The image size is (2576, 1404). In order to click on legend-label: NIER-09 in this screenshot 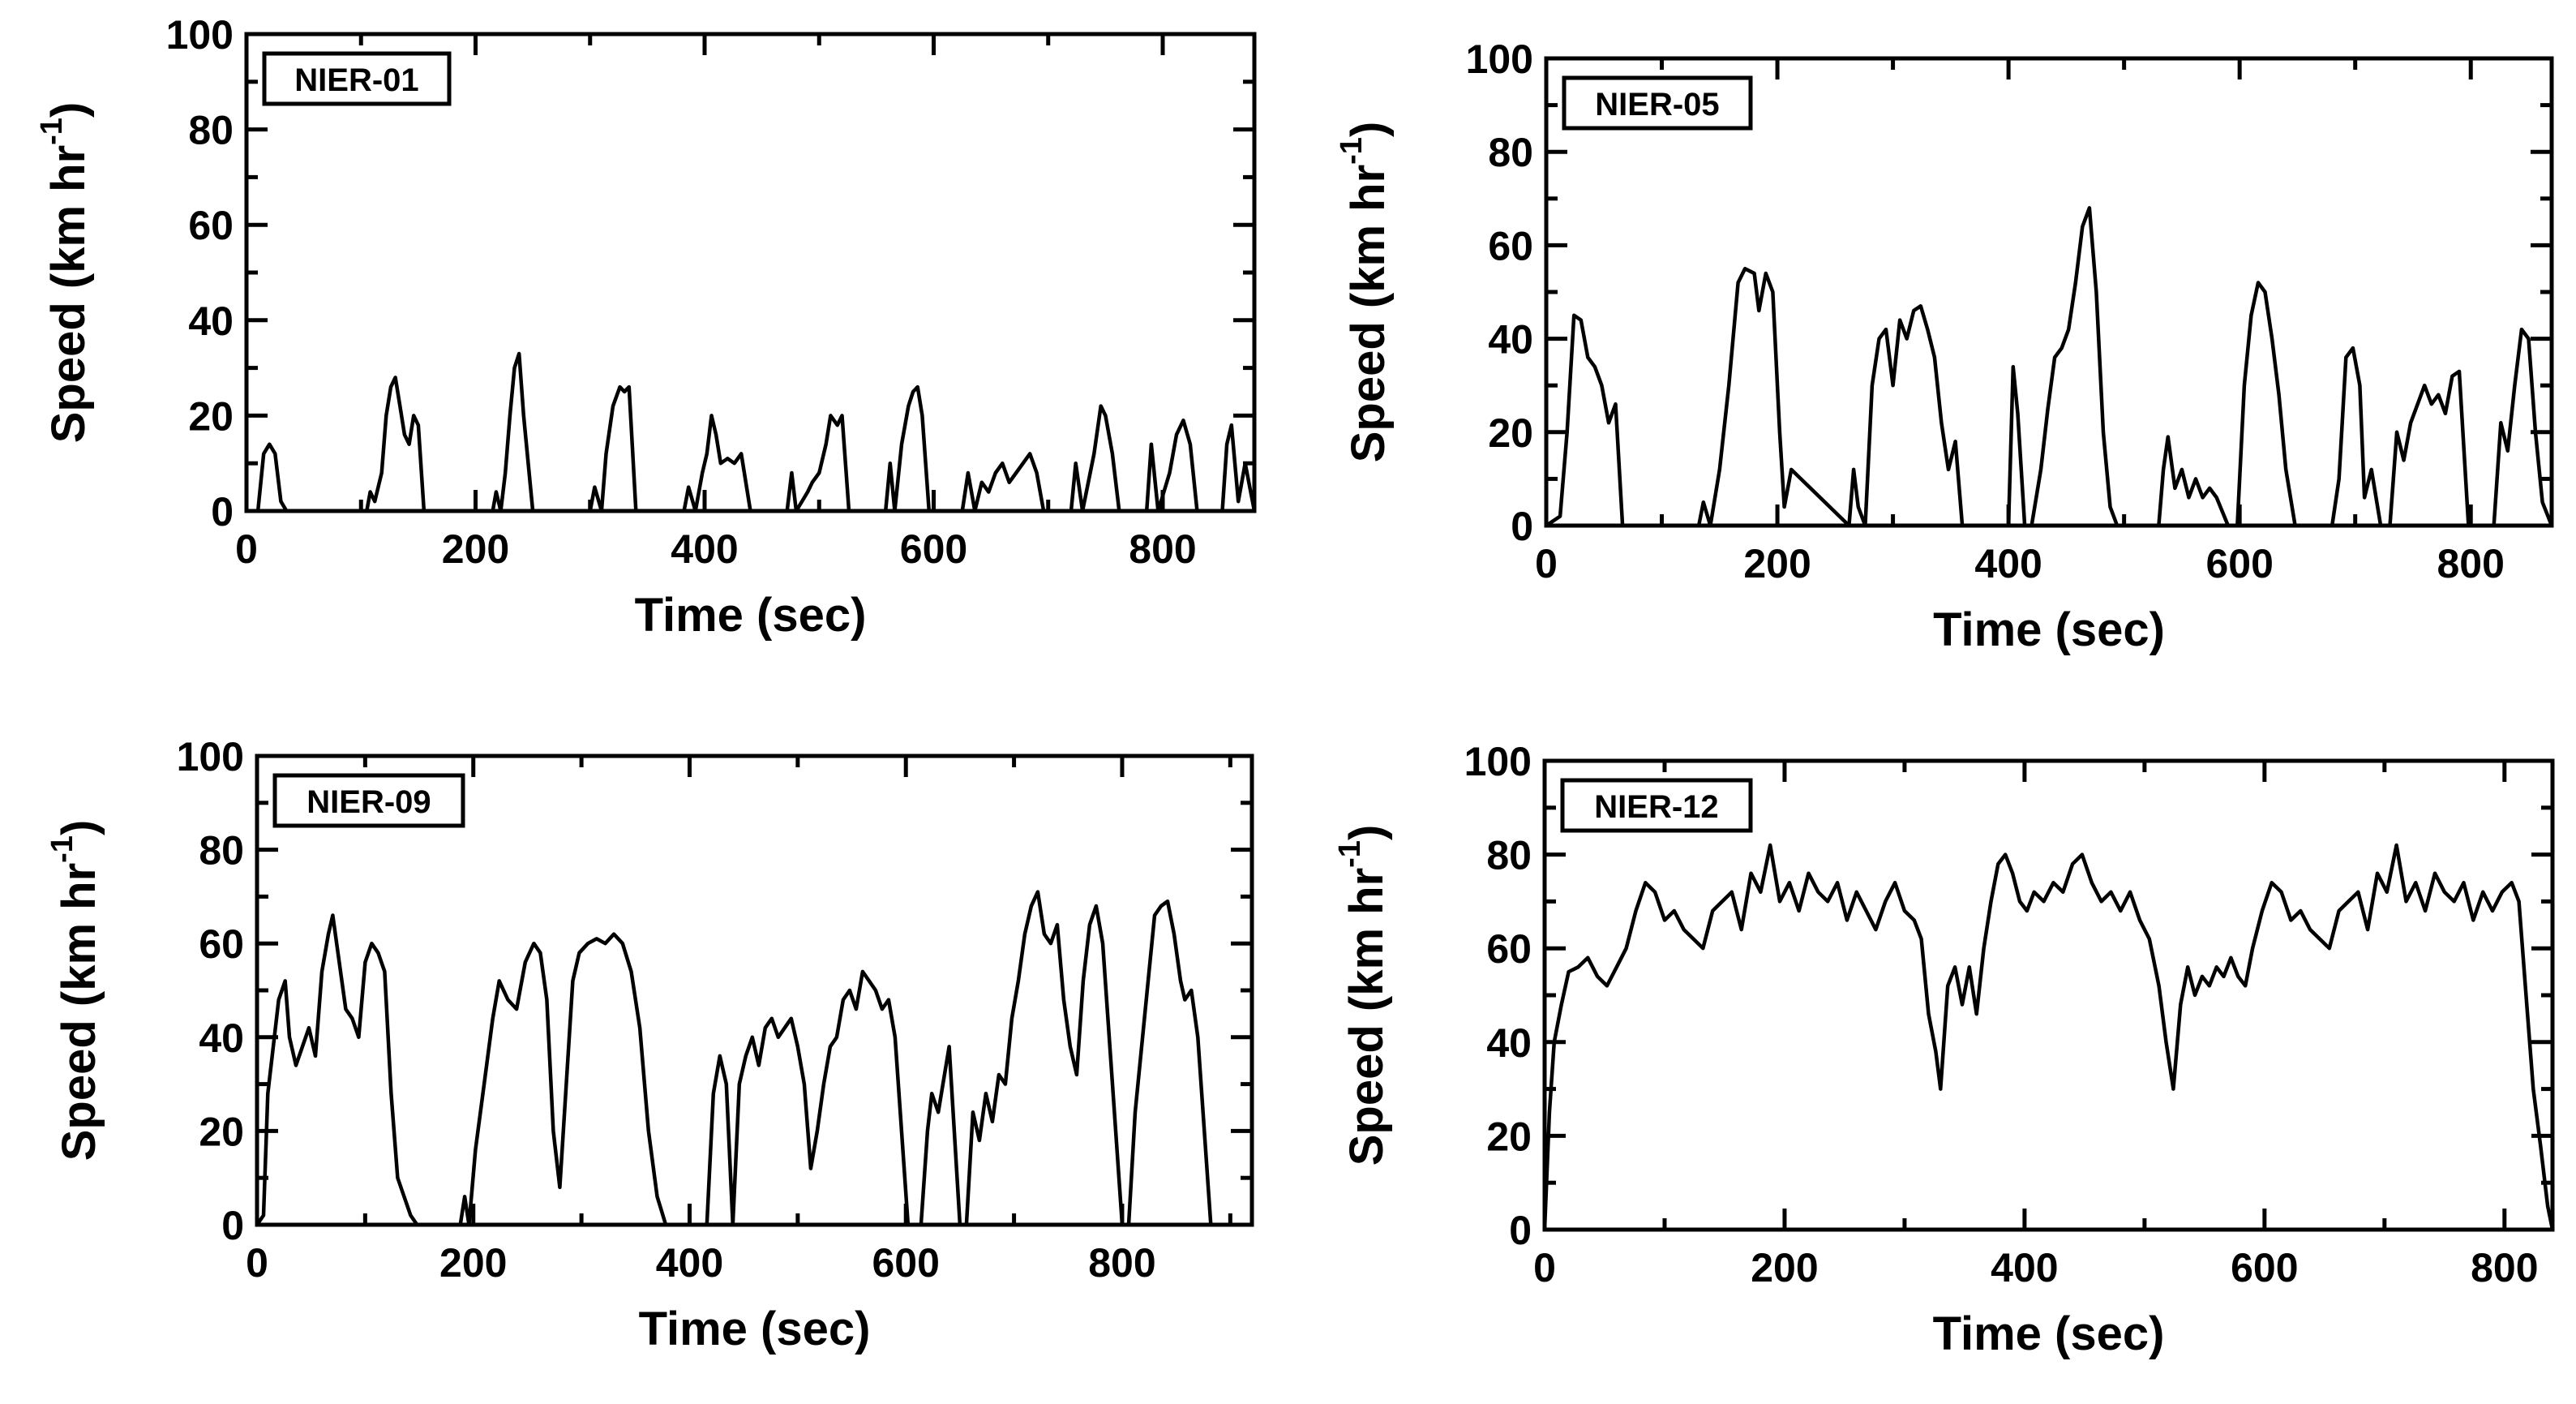, I will do `click(368, 802)`.